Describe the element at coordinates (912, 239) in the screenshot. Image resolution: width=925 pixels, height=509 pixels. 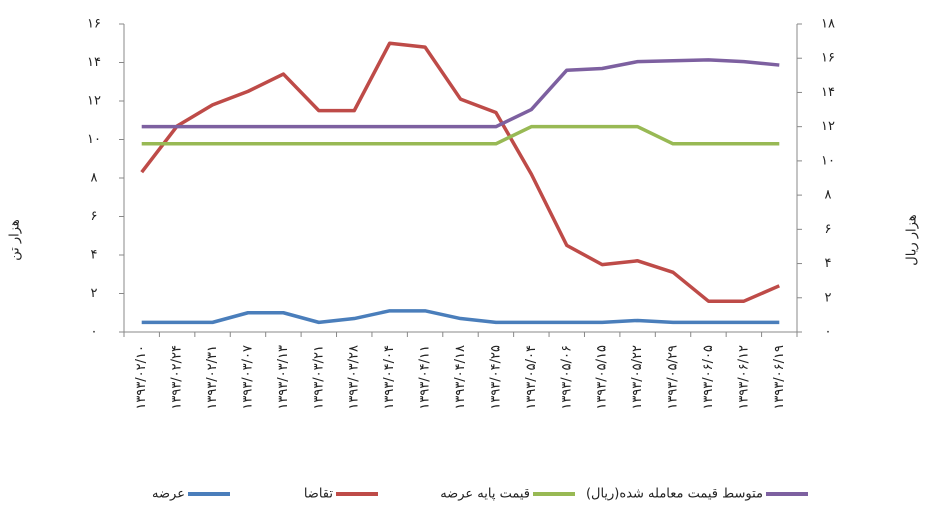
I see `y2-axis-label: هزار ریال` at that location.